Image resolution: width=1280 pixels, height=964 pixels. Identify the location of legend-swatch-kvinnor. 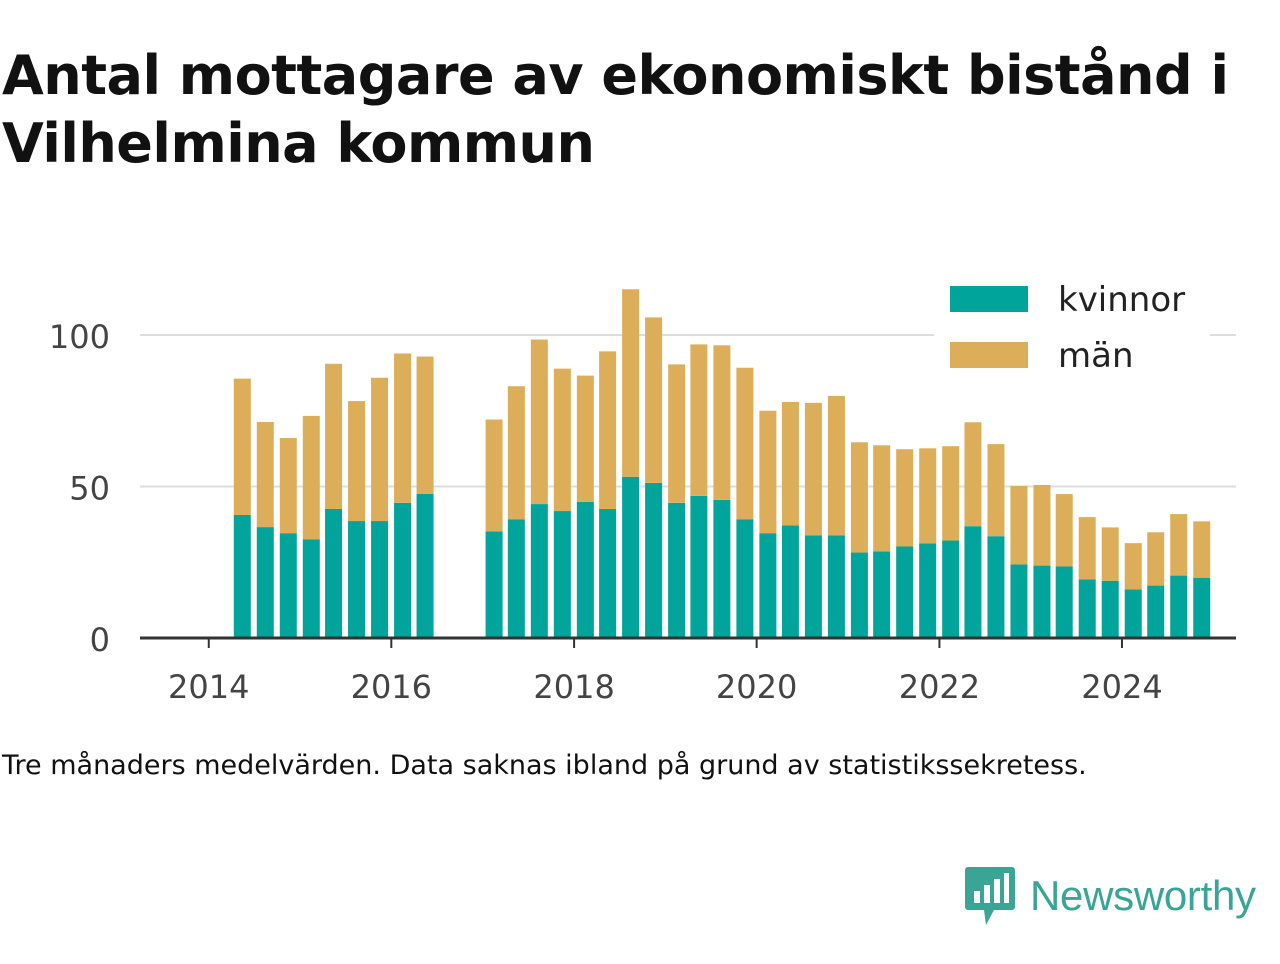
(989, 299).